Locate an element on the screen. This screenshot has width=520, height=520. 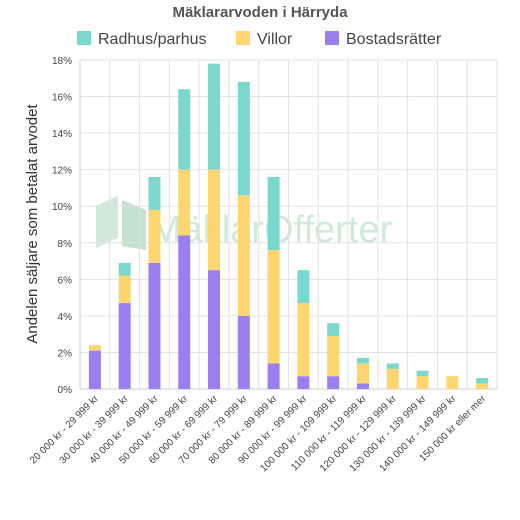
y-tick-label: 2% is located at coordinates (65, 353).